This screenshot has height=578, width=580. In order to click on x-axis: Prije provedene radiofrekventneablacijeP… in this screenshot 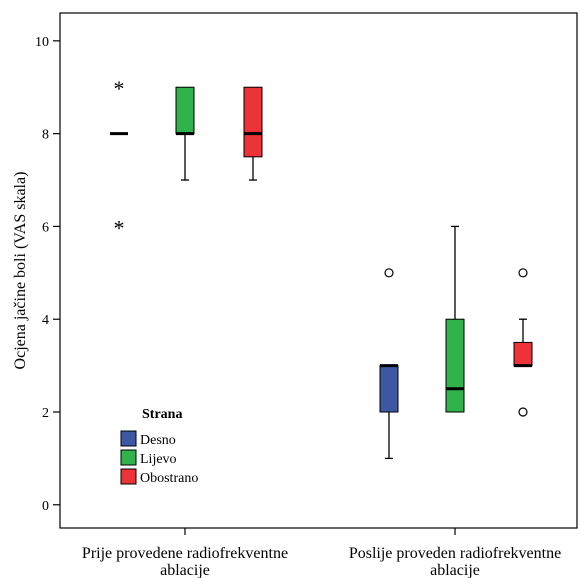, I will do `click(321, 553)`.